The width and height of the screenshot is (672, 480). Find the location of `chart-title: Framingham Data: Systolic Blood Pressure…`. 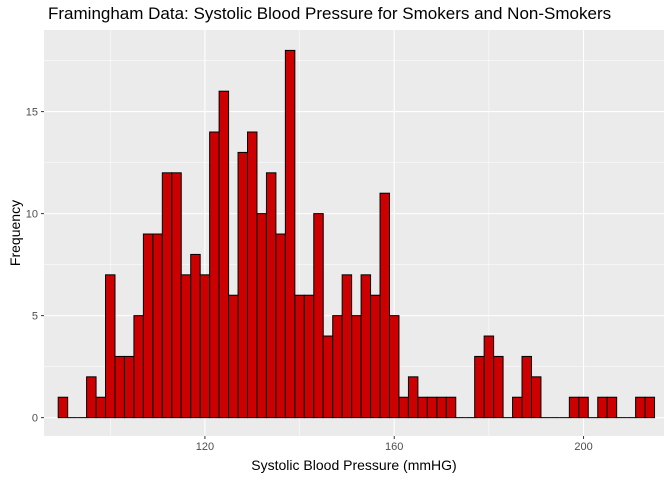

chart-title: Framingham Data: Systolic Blood Pressure… is located at coordinates (330, 13).